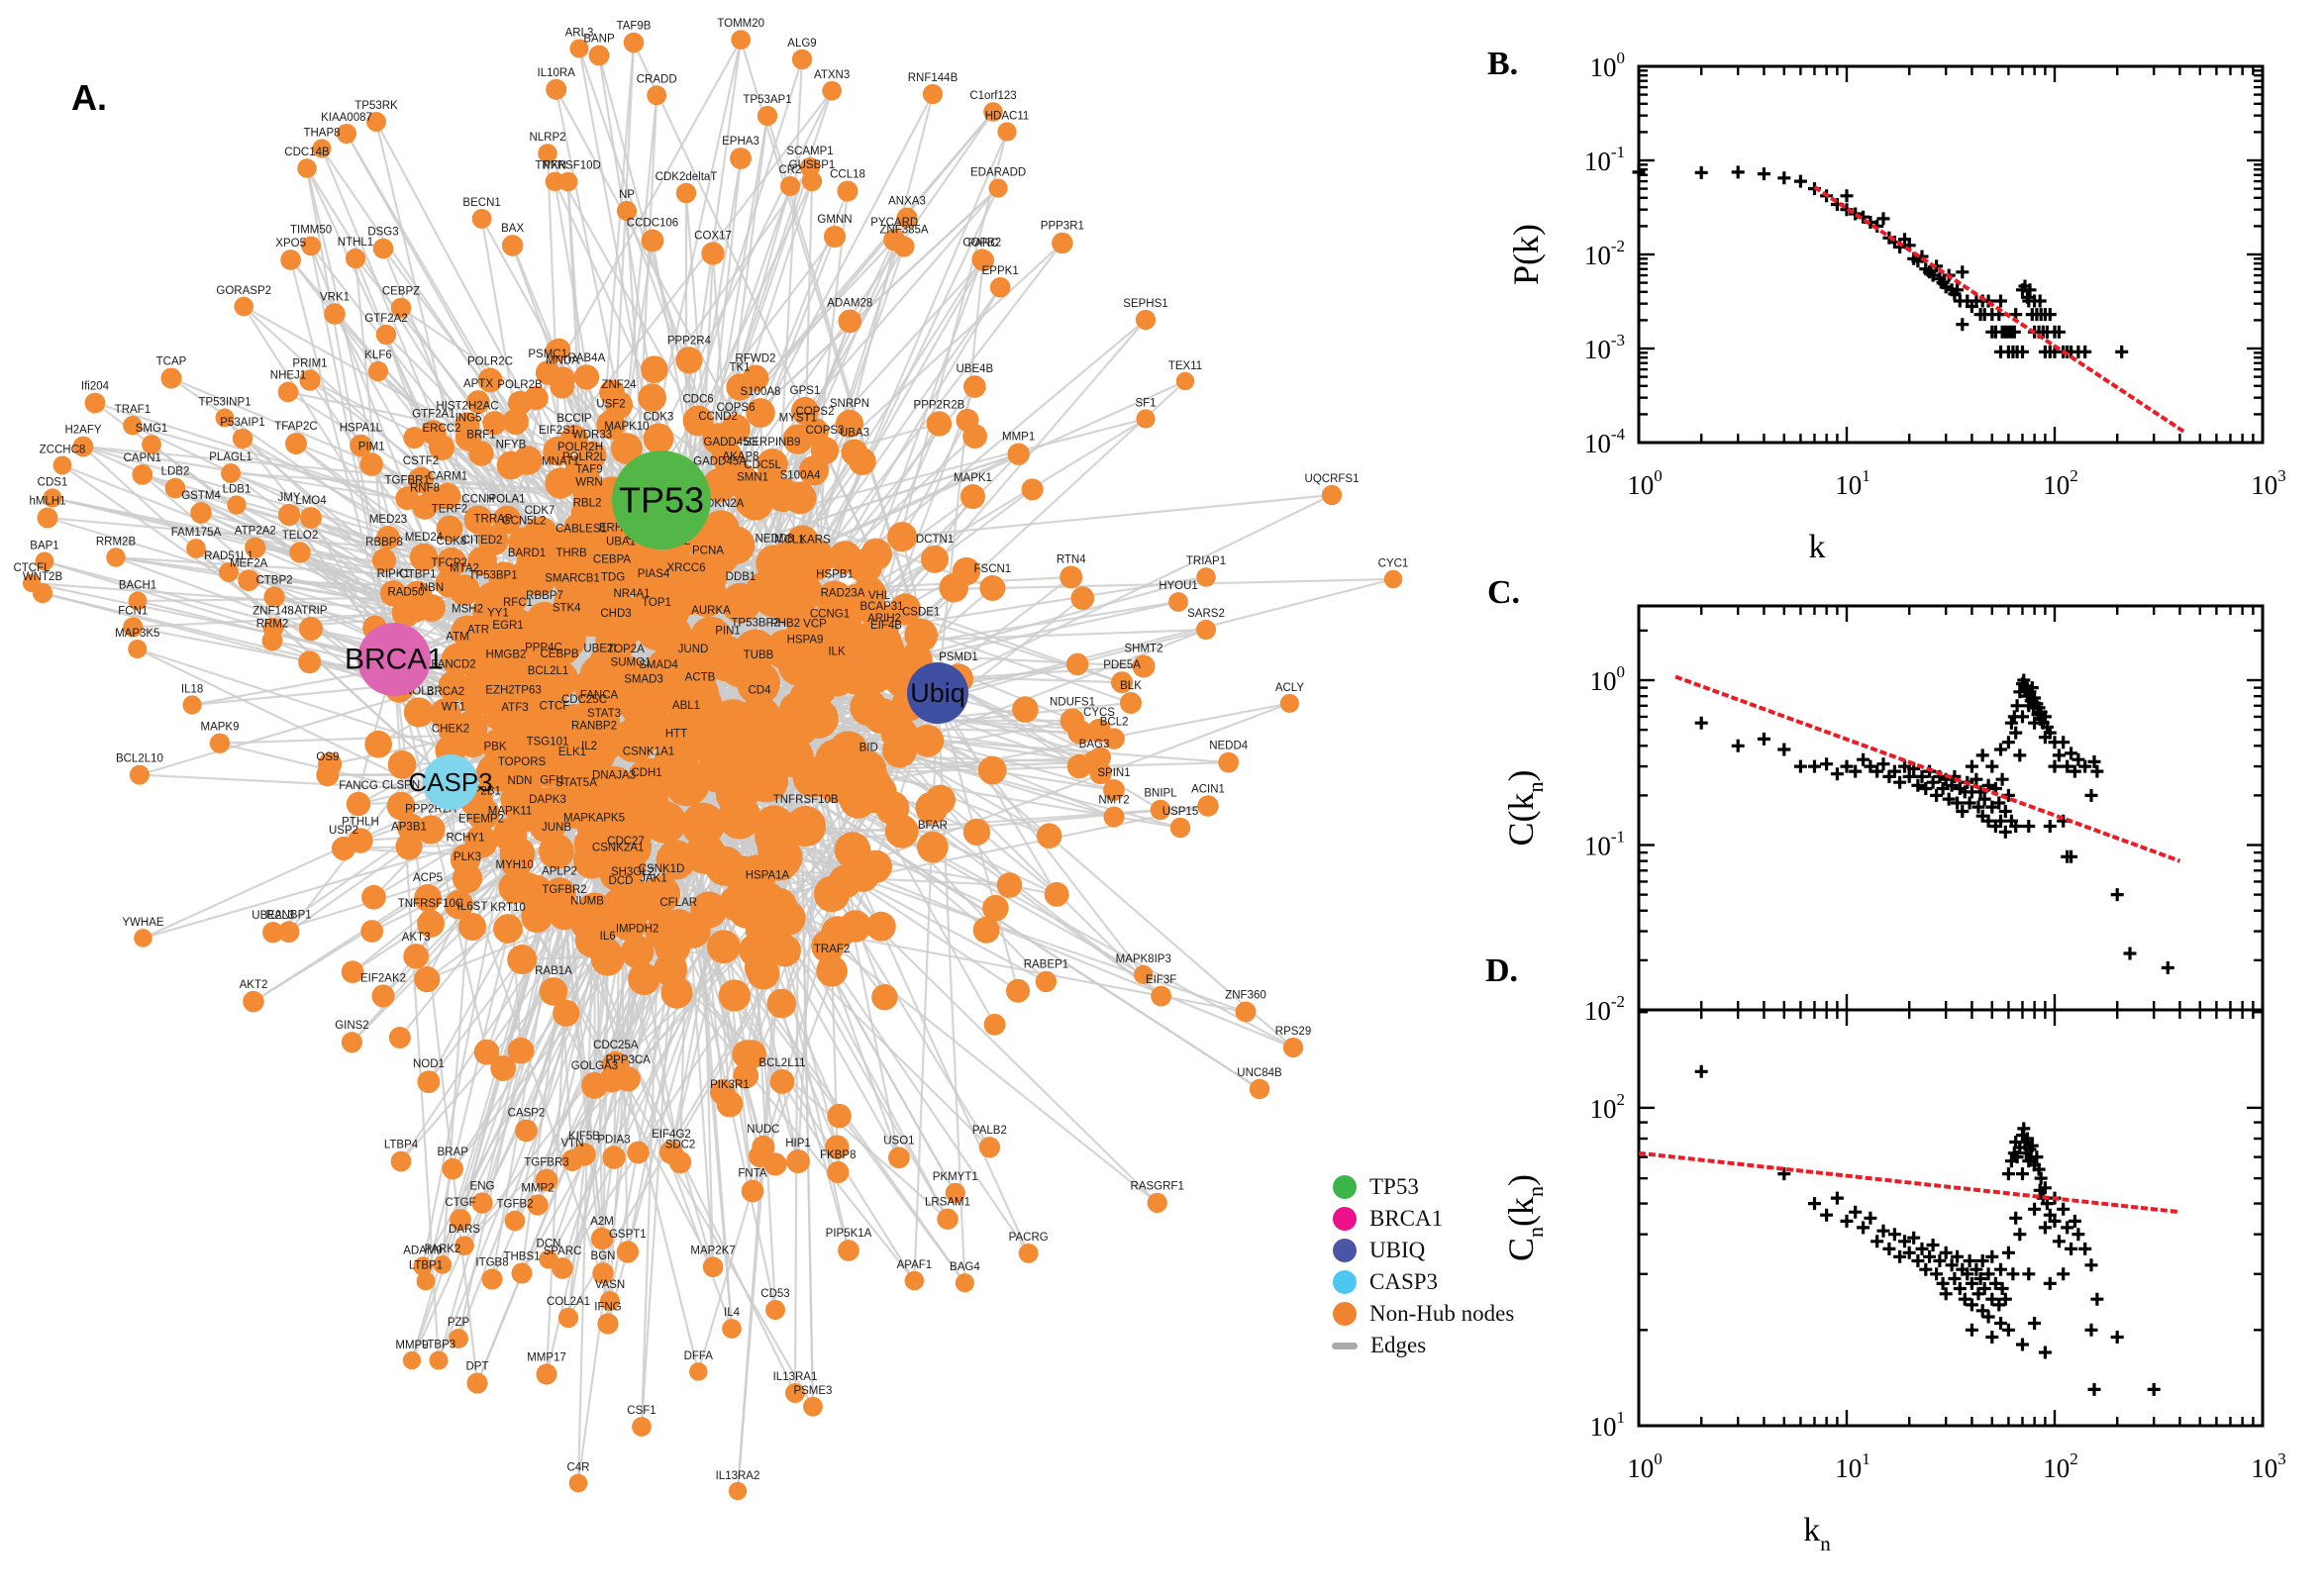 The height and width of the screenshot is (1596, 2323). What do you see at coordinates (789, 541) in the screenshot?
I see `svg-text: MCL1` at bounding box center [789, 541].